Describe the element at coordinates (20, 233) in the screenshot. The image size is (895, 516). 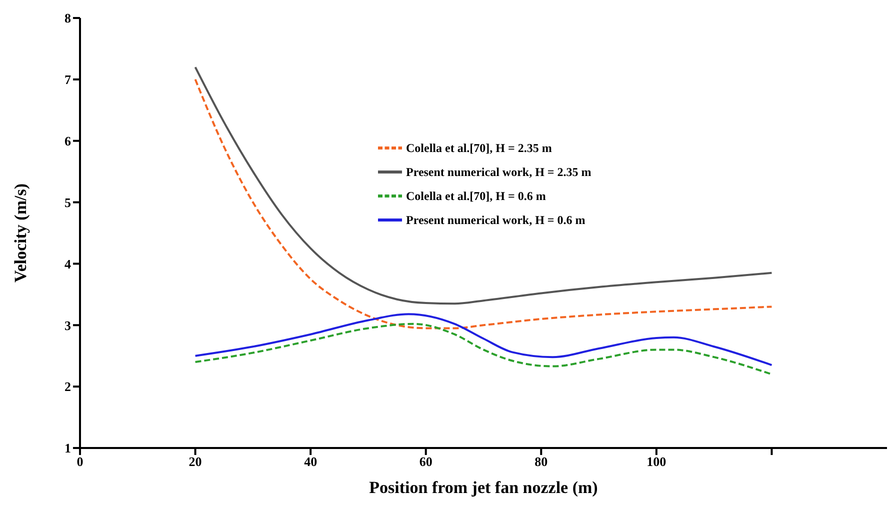
I see `y-axis-title: Velocity (m/s)` at that location.